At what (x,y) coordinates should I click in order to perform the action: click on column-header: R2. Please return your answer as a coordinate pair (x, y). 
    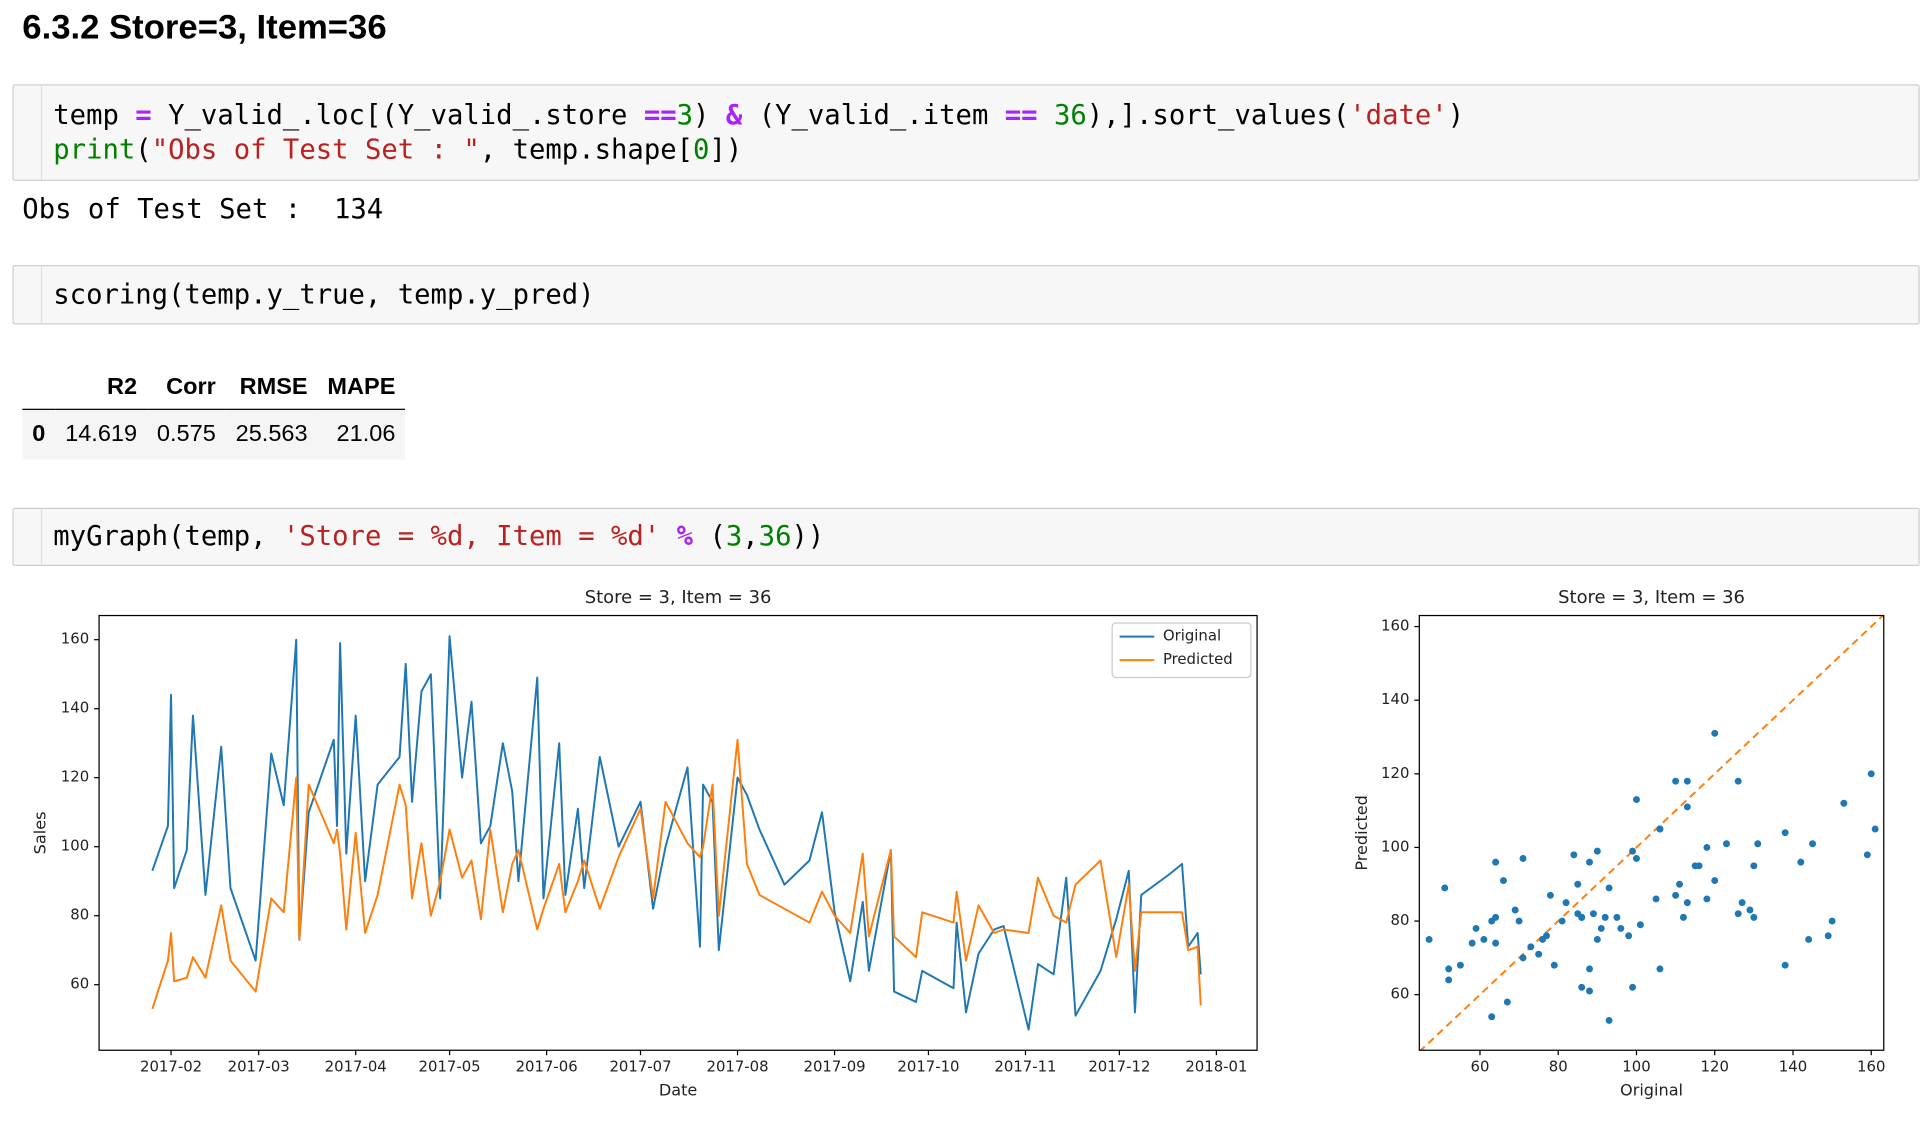
    Looking at the image, I should click on (101, 388).